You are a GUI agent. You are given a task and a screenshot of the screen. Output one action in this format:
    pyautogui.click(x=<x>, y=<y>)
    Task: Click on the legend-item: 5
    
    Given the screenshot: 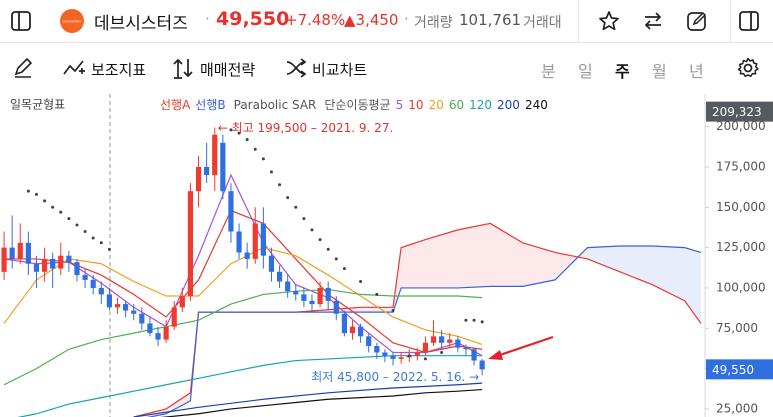 What is the action you would take?
    pyautogui.click(x=400, y=105)
    